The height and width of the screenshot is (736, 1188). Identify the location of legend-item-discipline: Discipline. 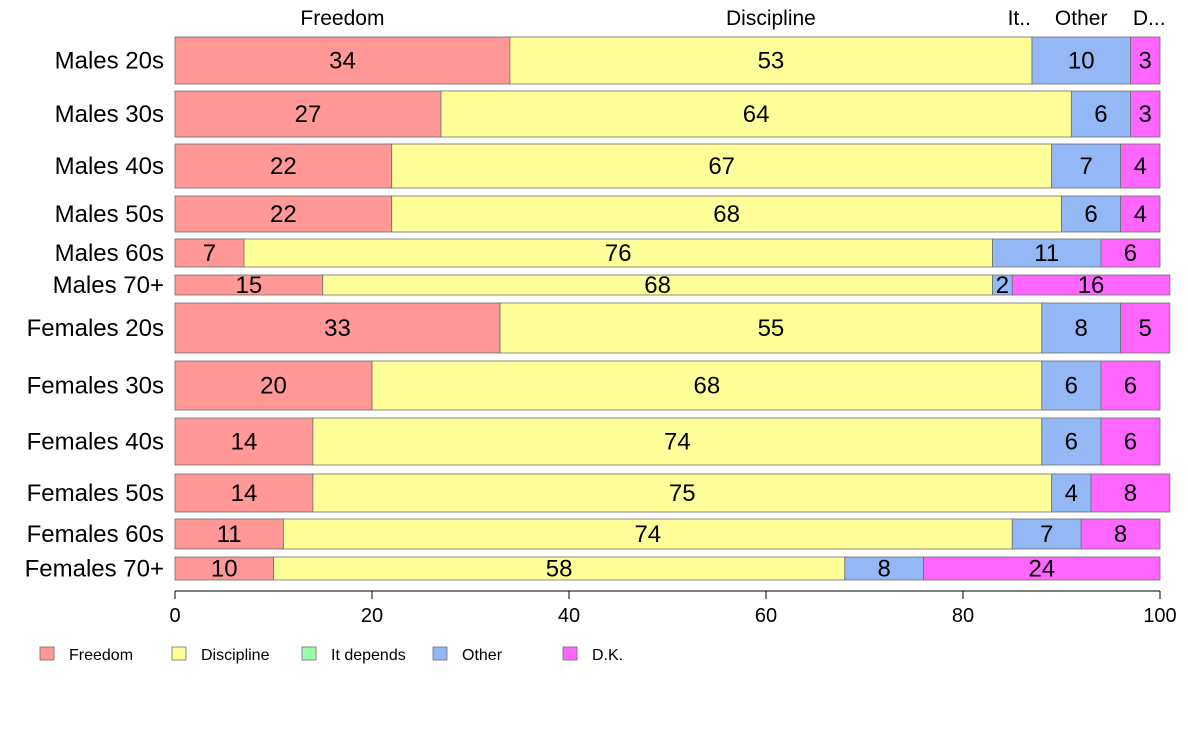
(220, 655).